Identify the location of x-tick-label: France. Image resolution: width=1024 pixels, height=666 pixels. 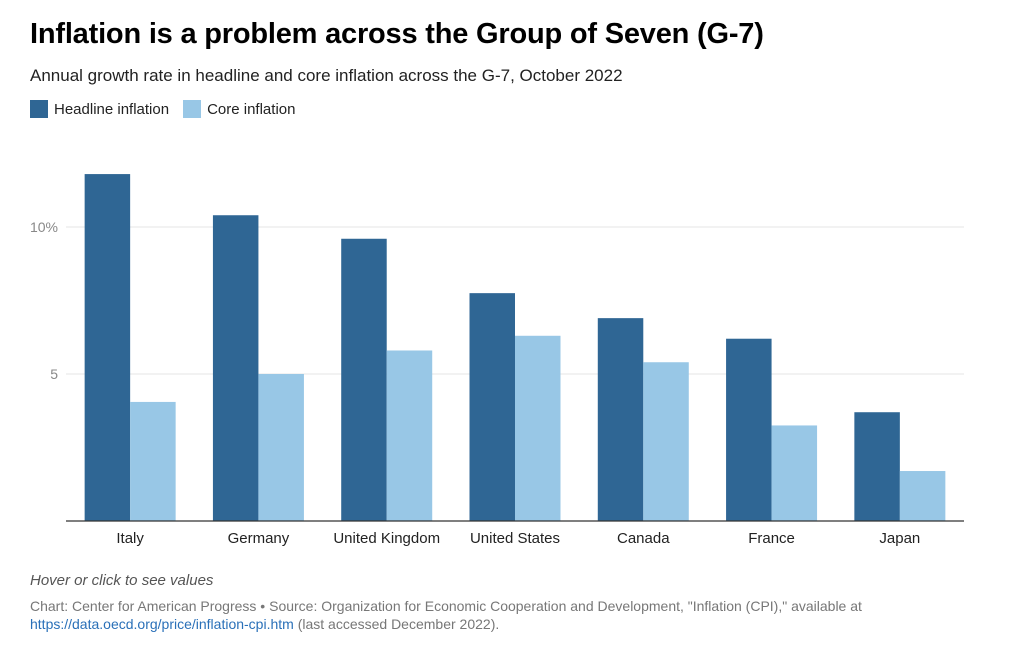
(771, 538).